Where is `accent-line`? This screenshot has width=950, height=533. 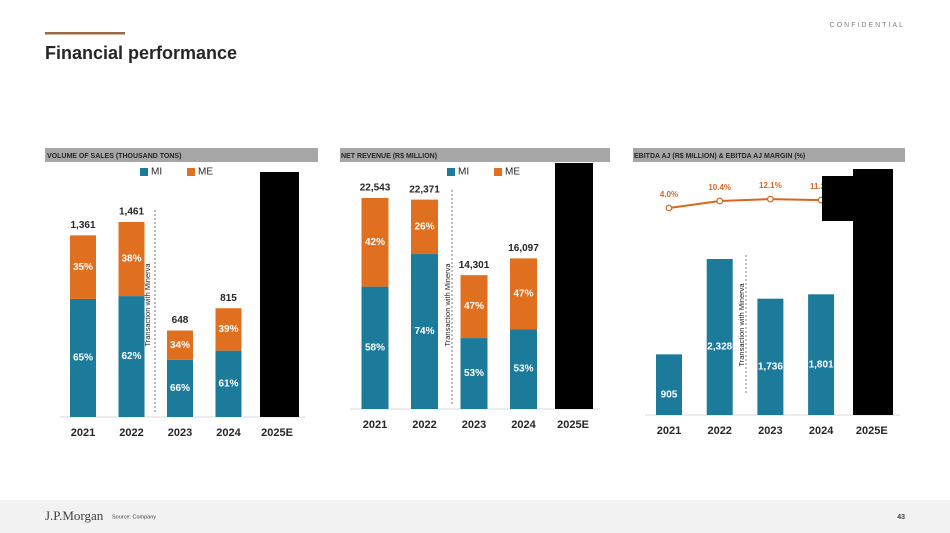 accent-line is located at coordinates (85, 33).